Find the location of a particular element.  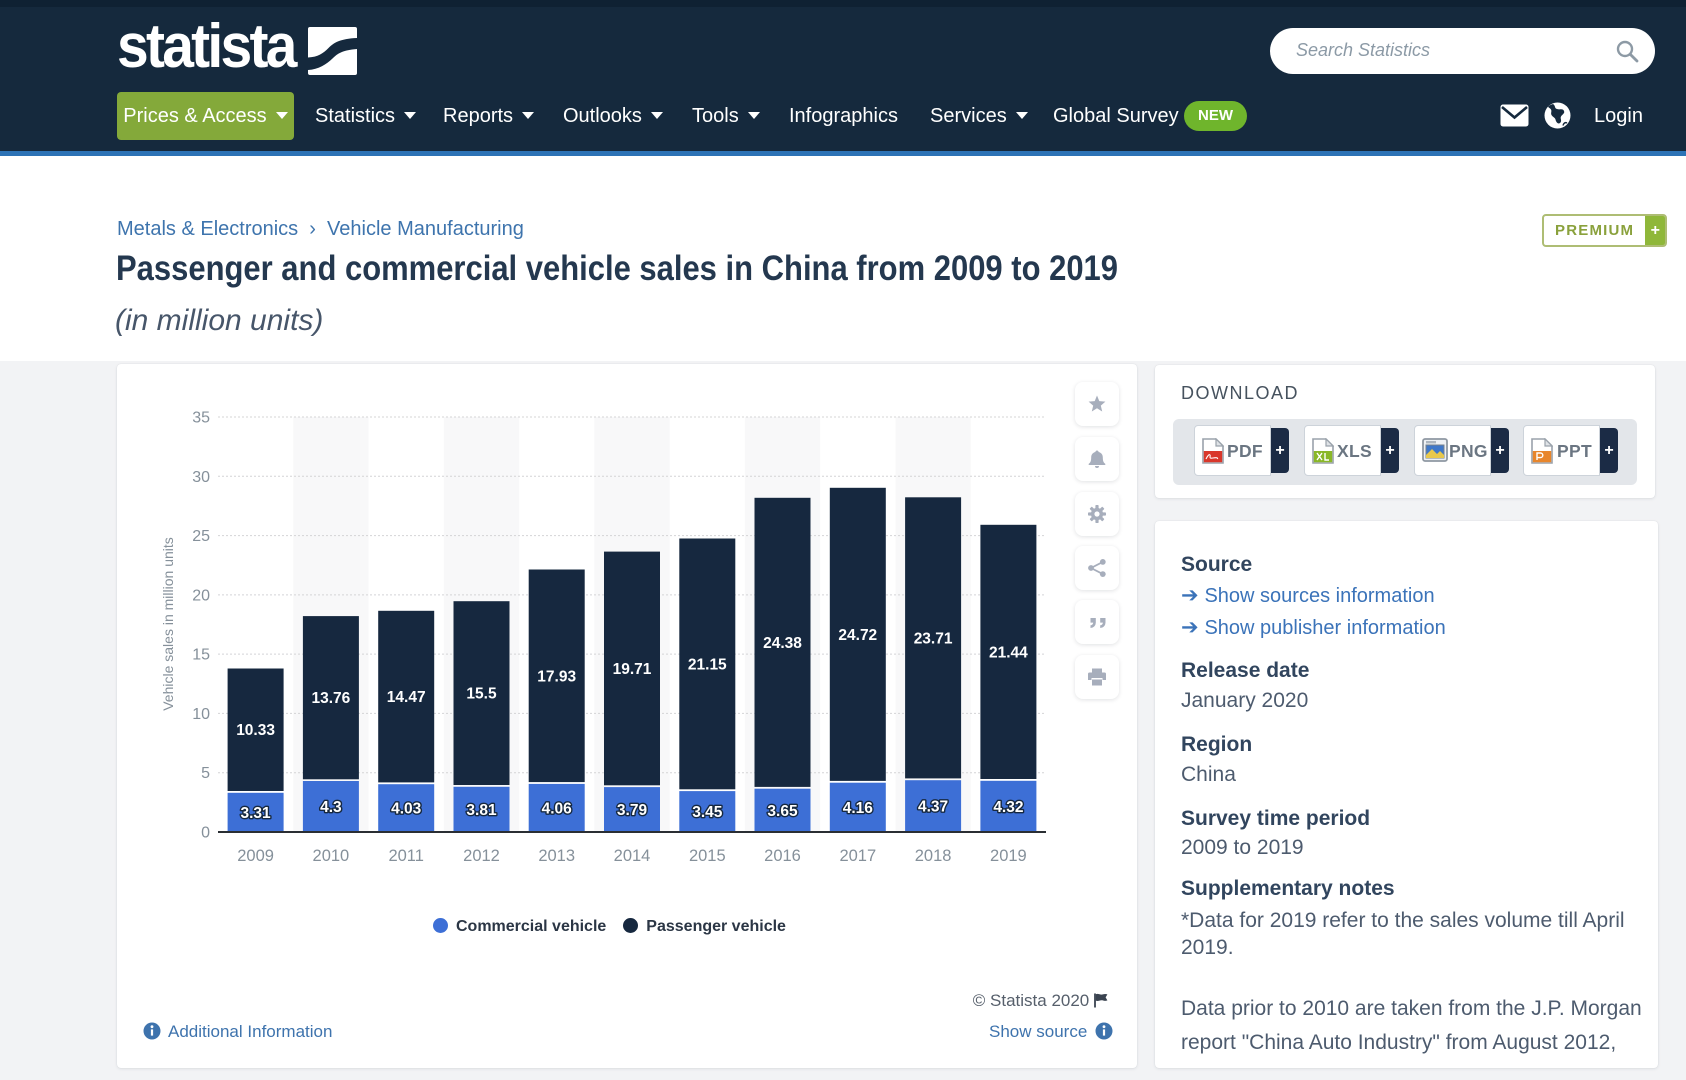

svg-text: 23.71 is located at coordinates (933, 638).